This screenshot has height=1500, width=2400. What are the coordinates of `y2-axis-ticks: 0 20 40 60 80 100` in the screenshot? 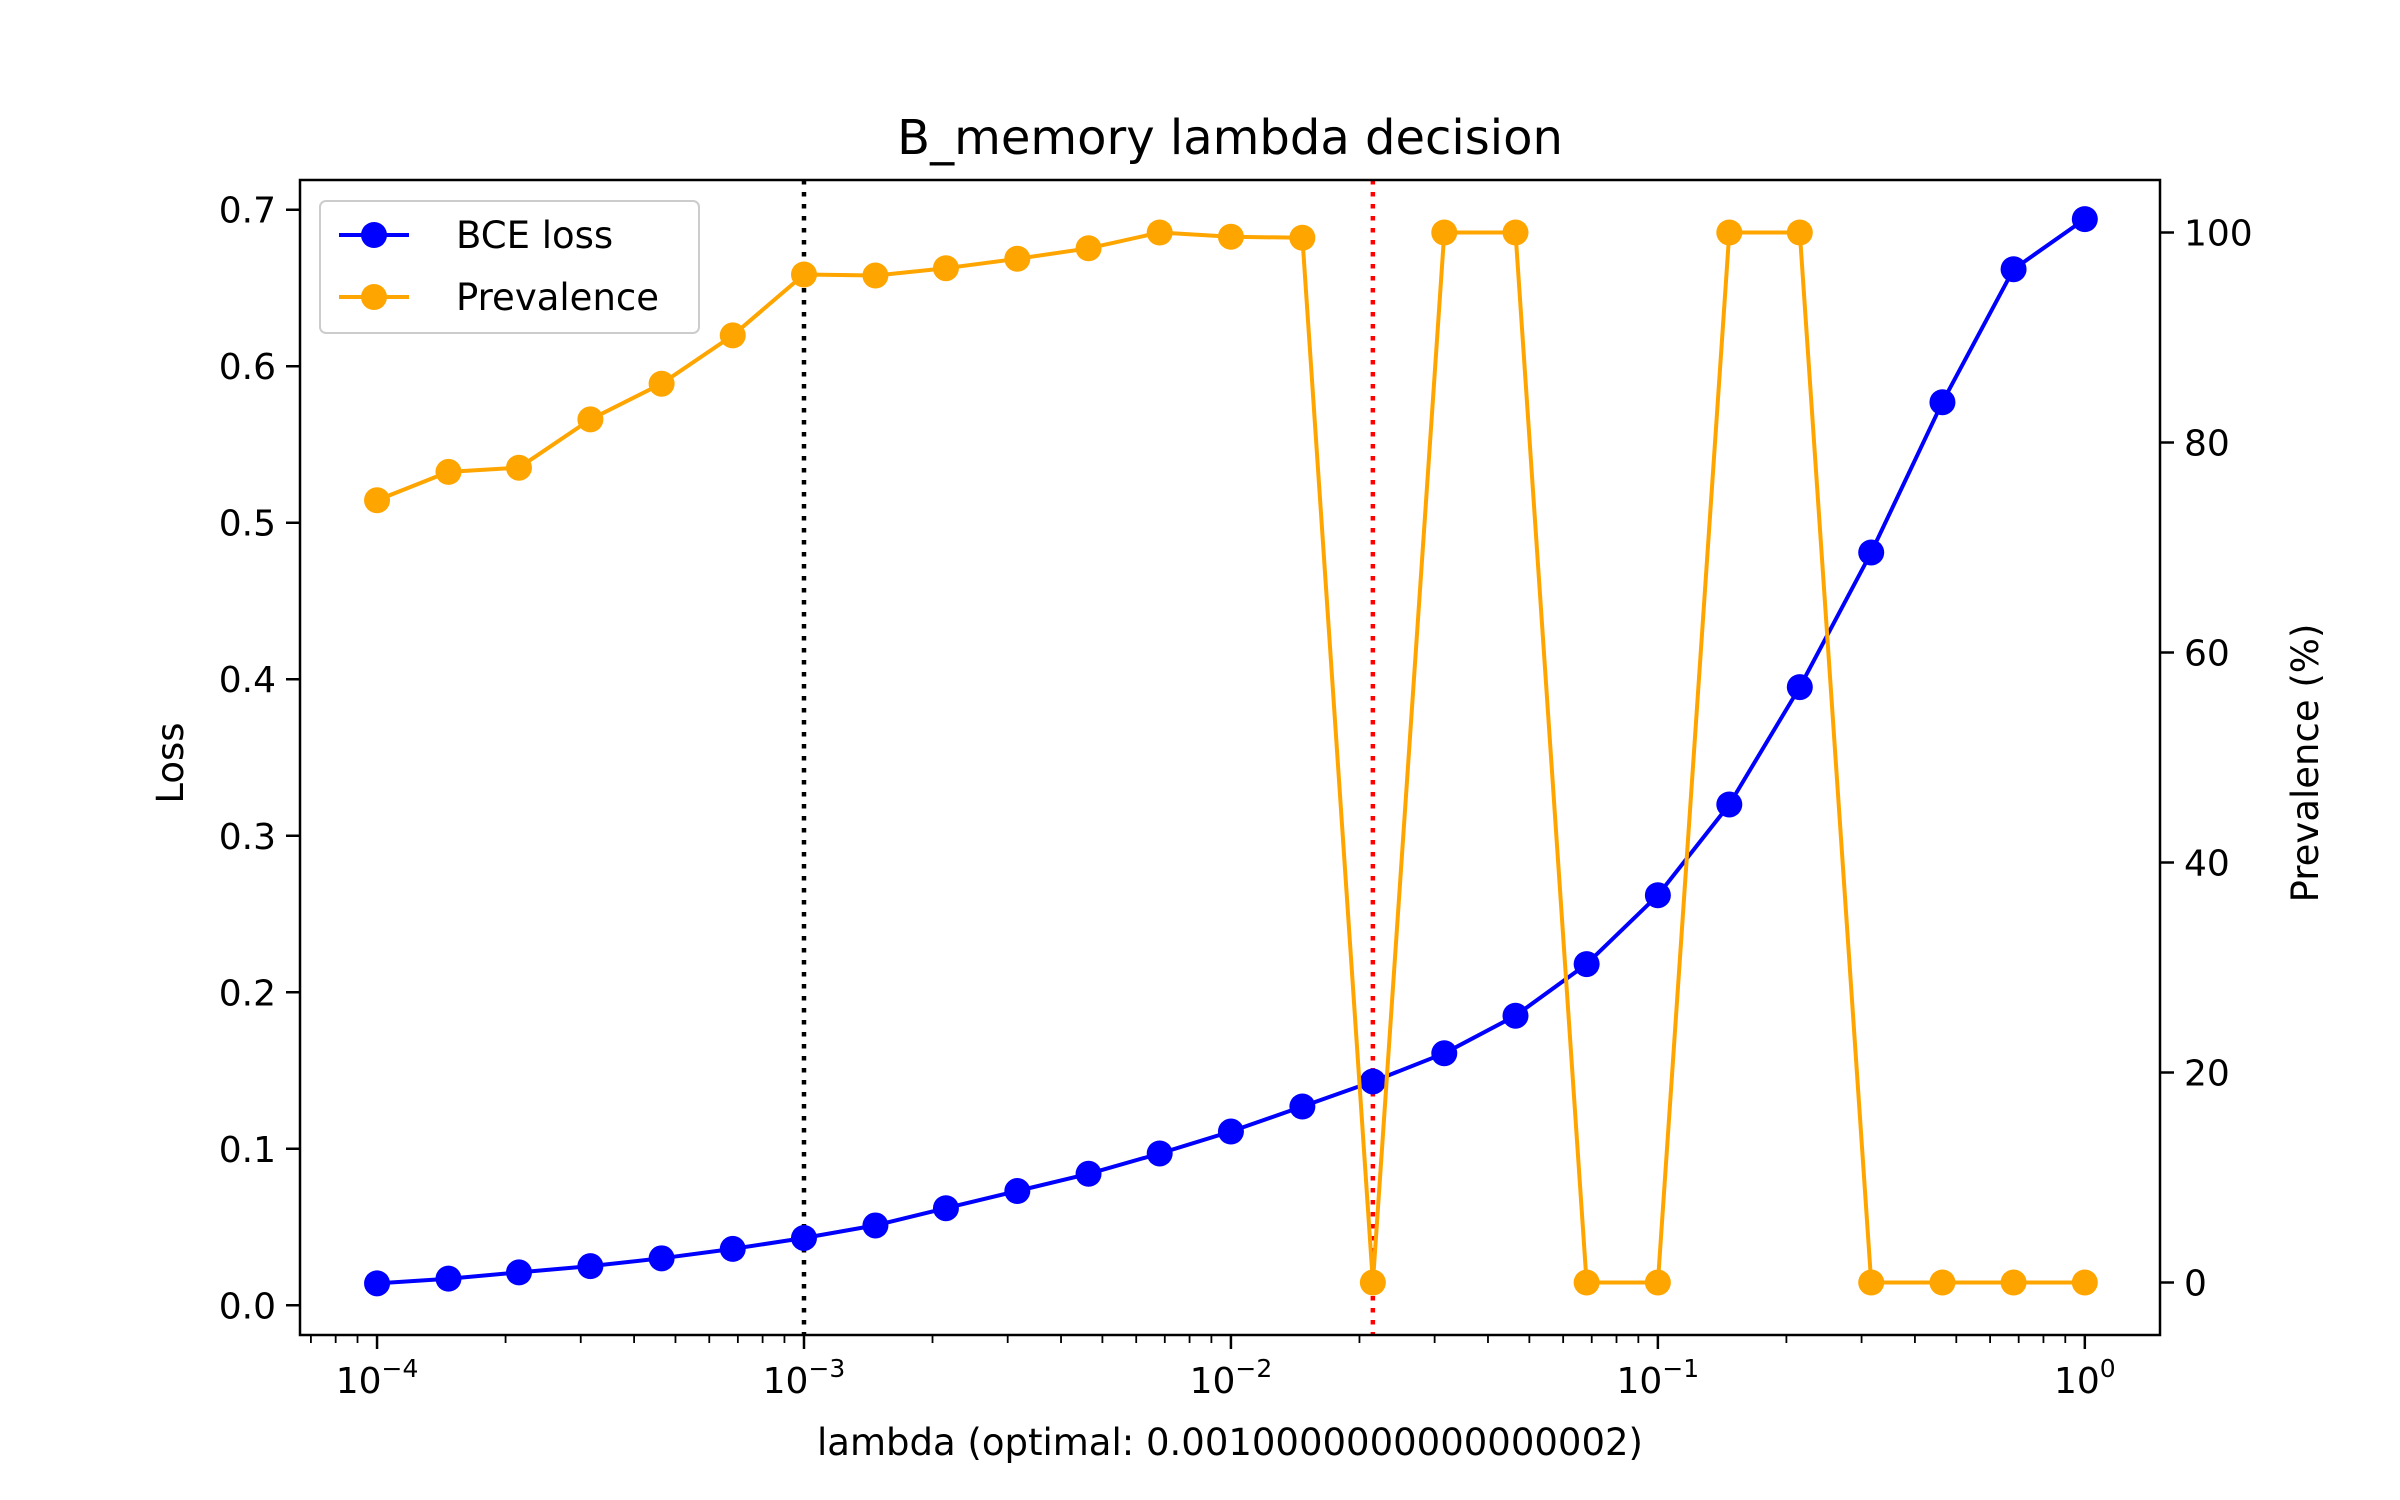 It's located at (2206, 759).